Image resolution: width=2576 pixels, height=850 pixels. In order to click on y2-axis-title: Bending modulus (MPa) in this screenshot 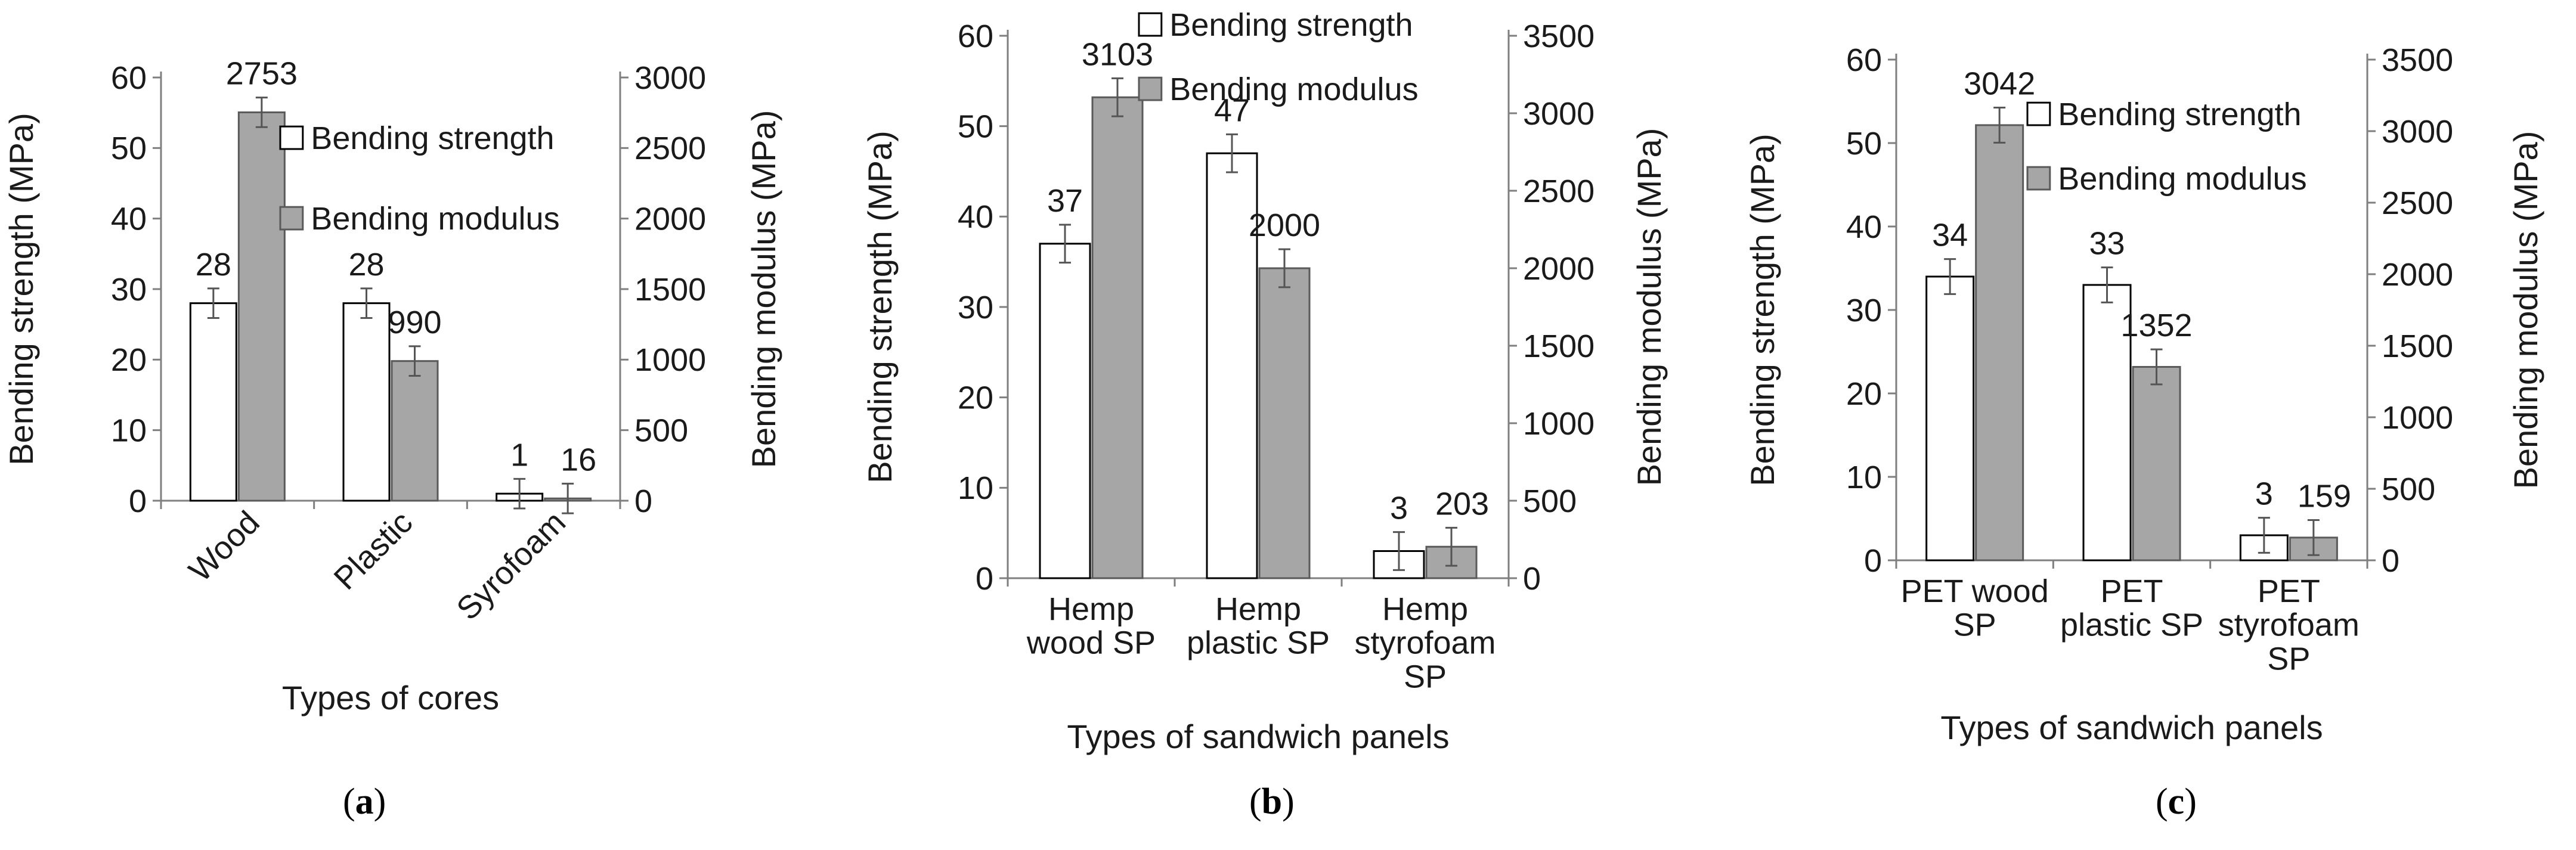, I will do `click(2526, 310)`.